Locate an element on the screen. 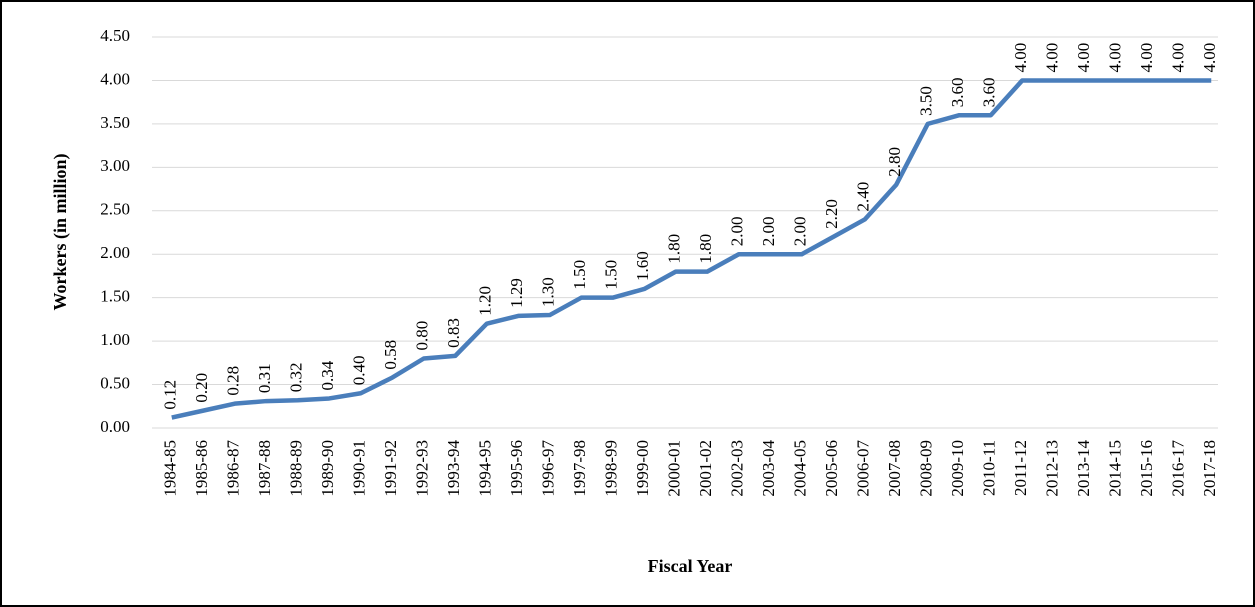 This screenshot has height=607, width=1255. x-axis-label: Fiscal Year is located at coordinates (690, 566).